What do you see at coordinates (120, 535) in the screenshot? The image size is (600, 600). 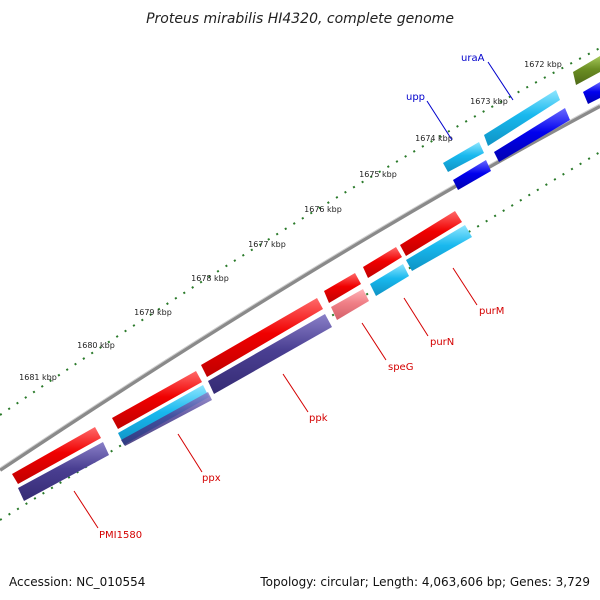 I see `gene-label-PMI1580: PMI1580` at bounding box center [120, 535].